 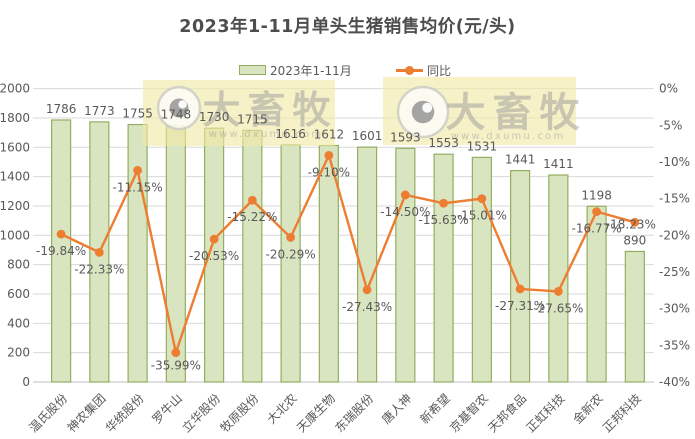 I want to click on yoy-value-label: -20.29%, so click(x=291, y=254).